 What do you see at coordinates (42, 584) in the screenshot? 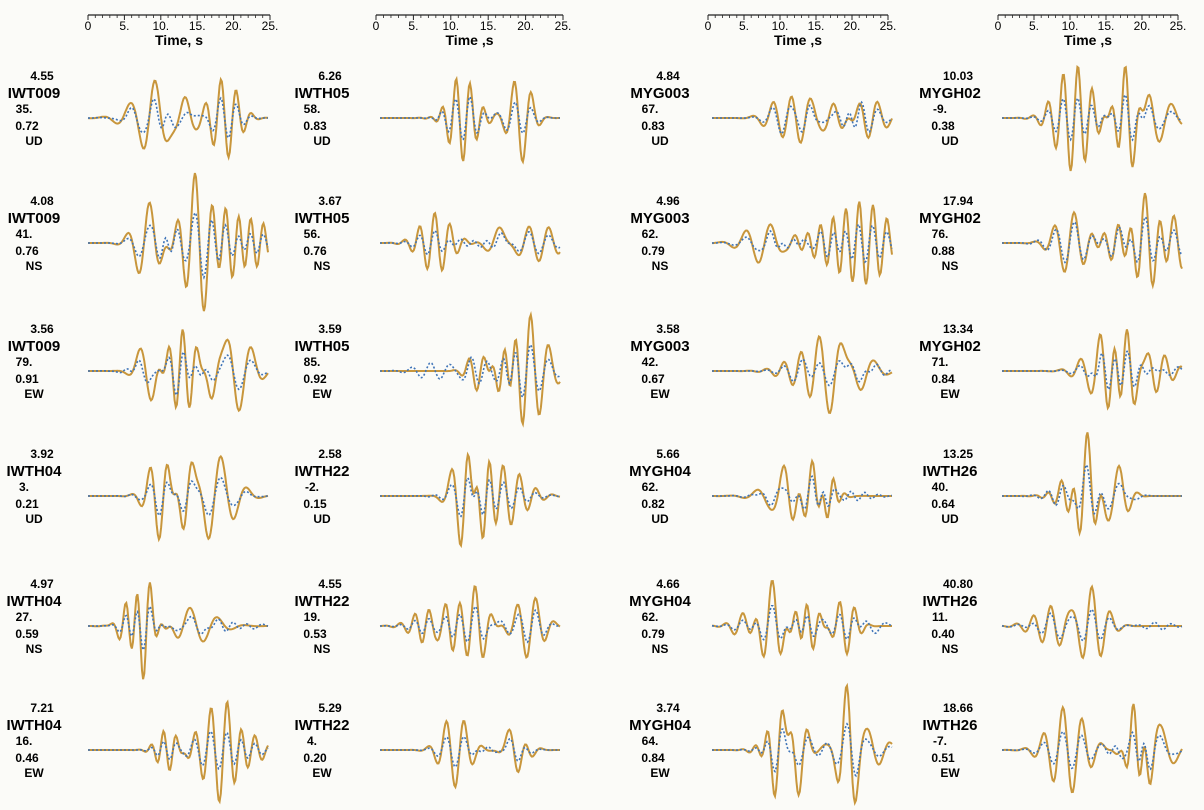
I see `panel-amplitude-label: 4.97` at bounding box center [42, 584].